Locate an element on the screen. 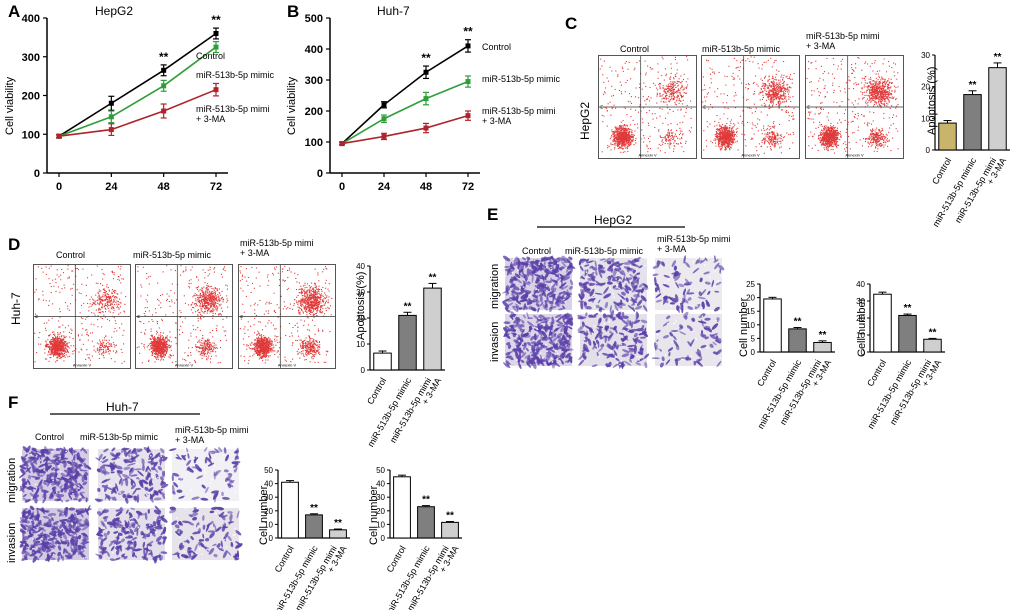  chart-A-ytick-label: 200 is located at coordinates (31, 97).